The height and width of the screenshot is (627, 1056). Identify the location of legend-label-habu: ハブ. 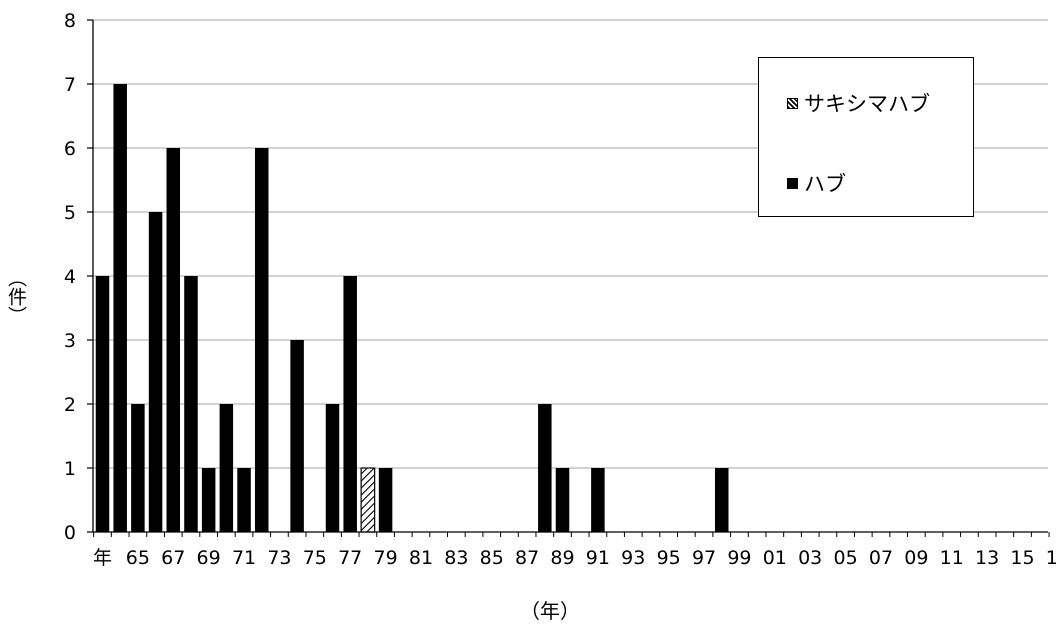
(825, 184).